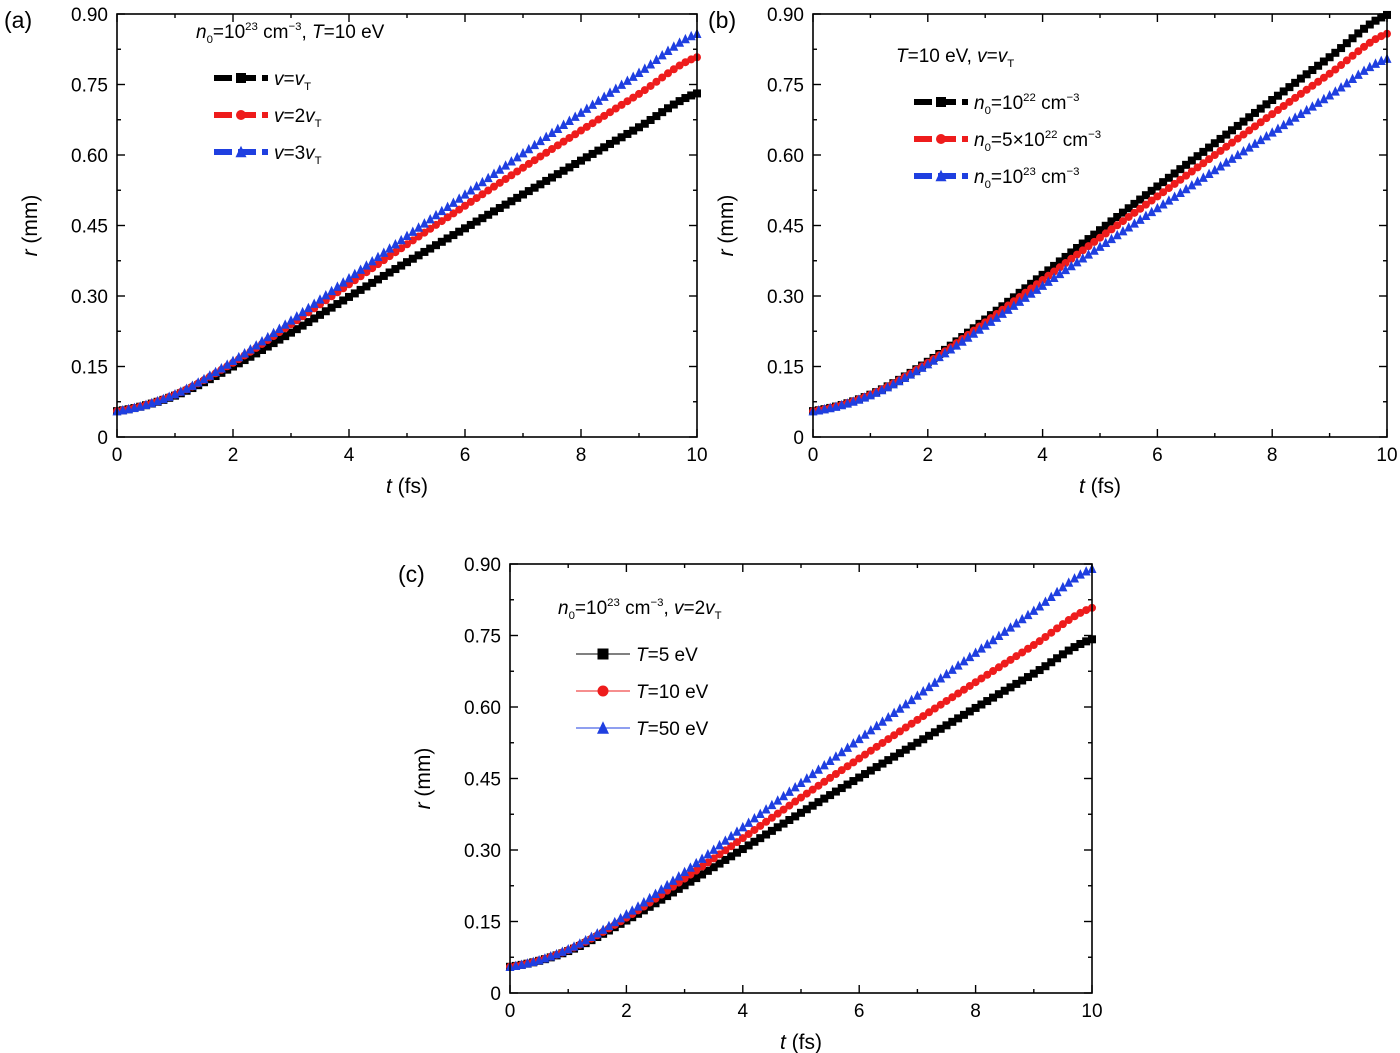  Describe the element at coordinates (89, 86) in the screenshot. I see `y-tick-label: 0.75` at that location.